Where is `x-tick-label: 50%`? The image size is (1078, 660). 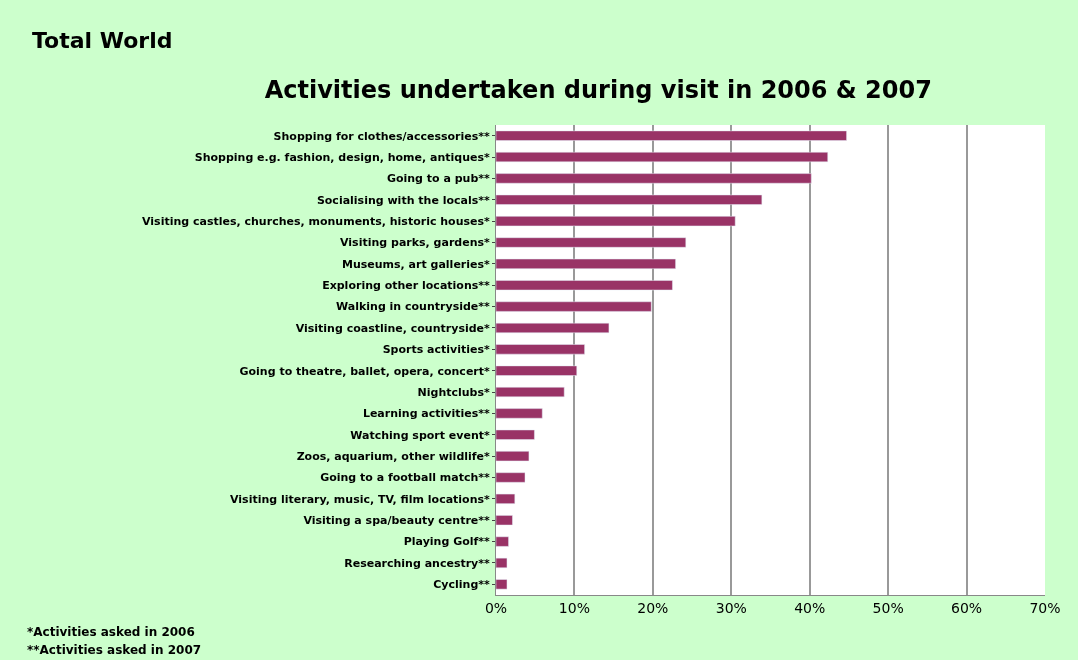
x-tick-label: 50% is located at coordinates (888, 607).